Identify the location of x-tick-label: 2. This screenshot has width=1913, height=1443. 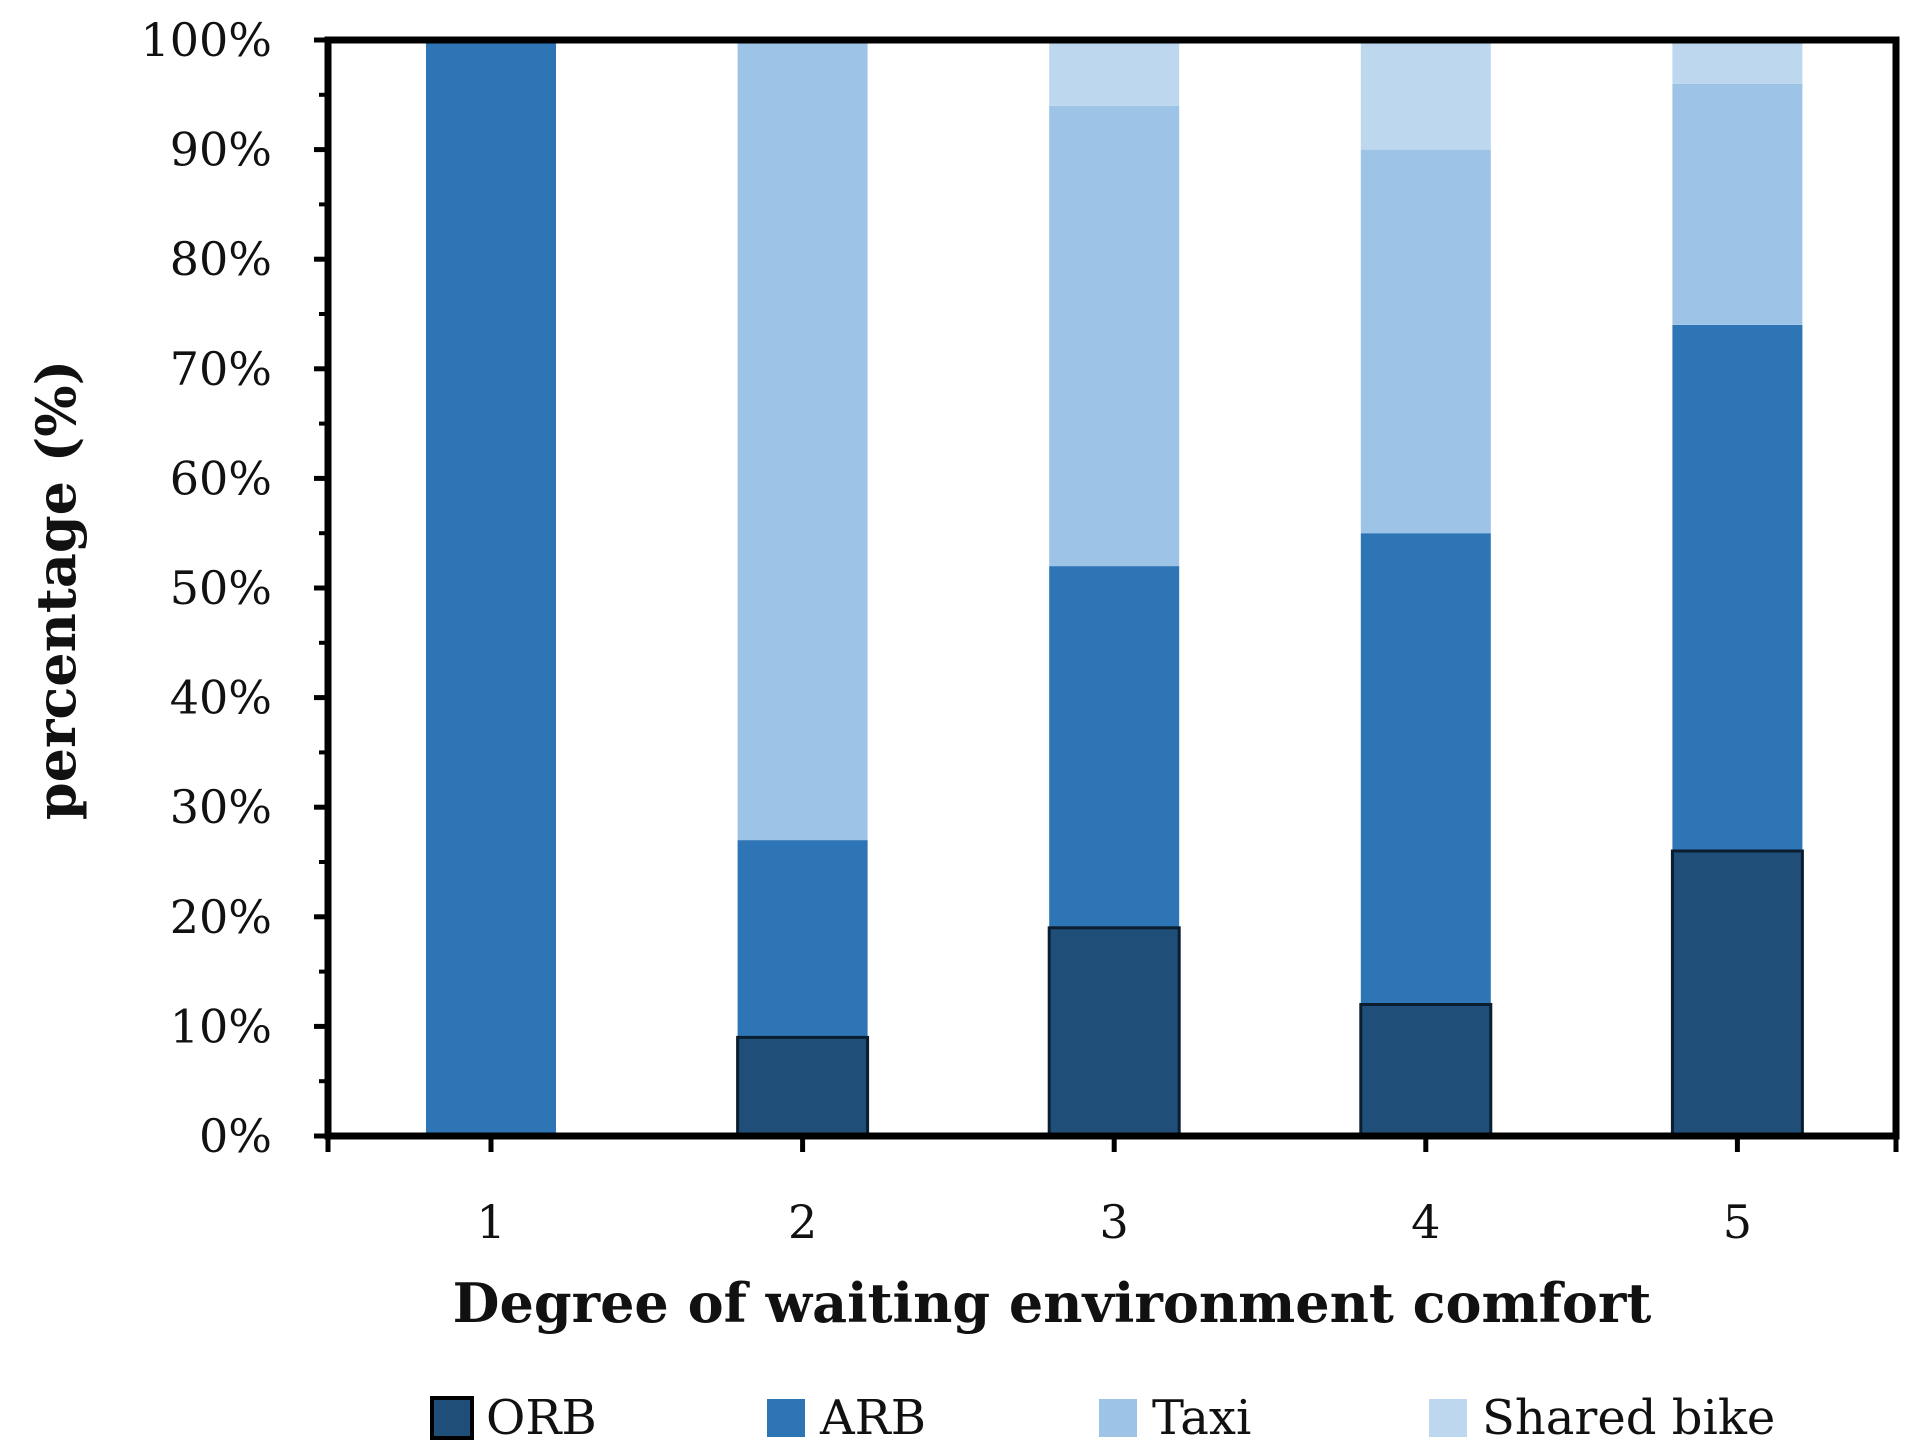
(802, 1222).